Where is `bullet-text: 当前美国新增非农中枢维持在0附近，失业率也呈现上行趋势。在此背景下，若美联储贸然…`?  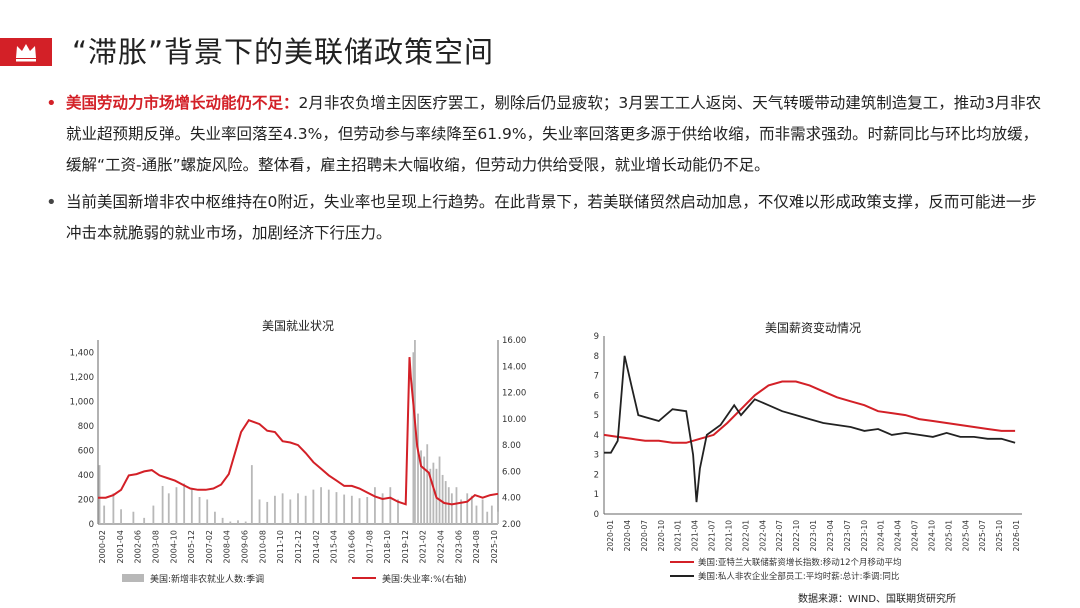 bullet-text: 当前美国新增非农中枢维持在0附近，失业率也呈现上行趋势。在此背景下，若美联储贸然… is located at coordinates (551, 217).